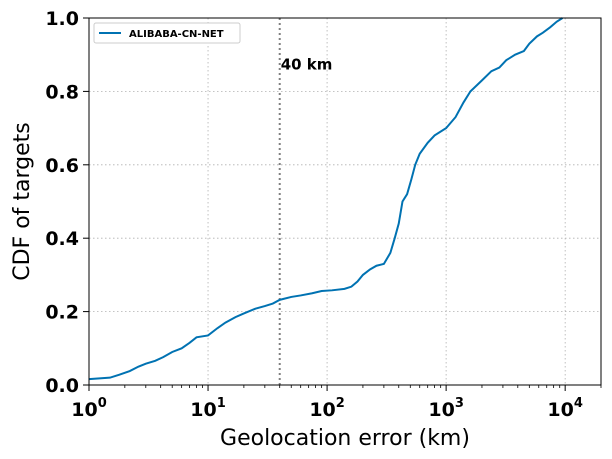  What do you see at coordinates (208, 408) in the screenshot?
I see `x-tick-label: 10¹` at bounding box center [208, 408].